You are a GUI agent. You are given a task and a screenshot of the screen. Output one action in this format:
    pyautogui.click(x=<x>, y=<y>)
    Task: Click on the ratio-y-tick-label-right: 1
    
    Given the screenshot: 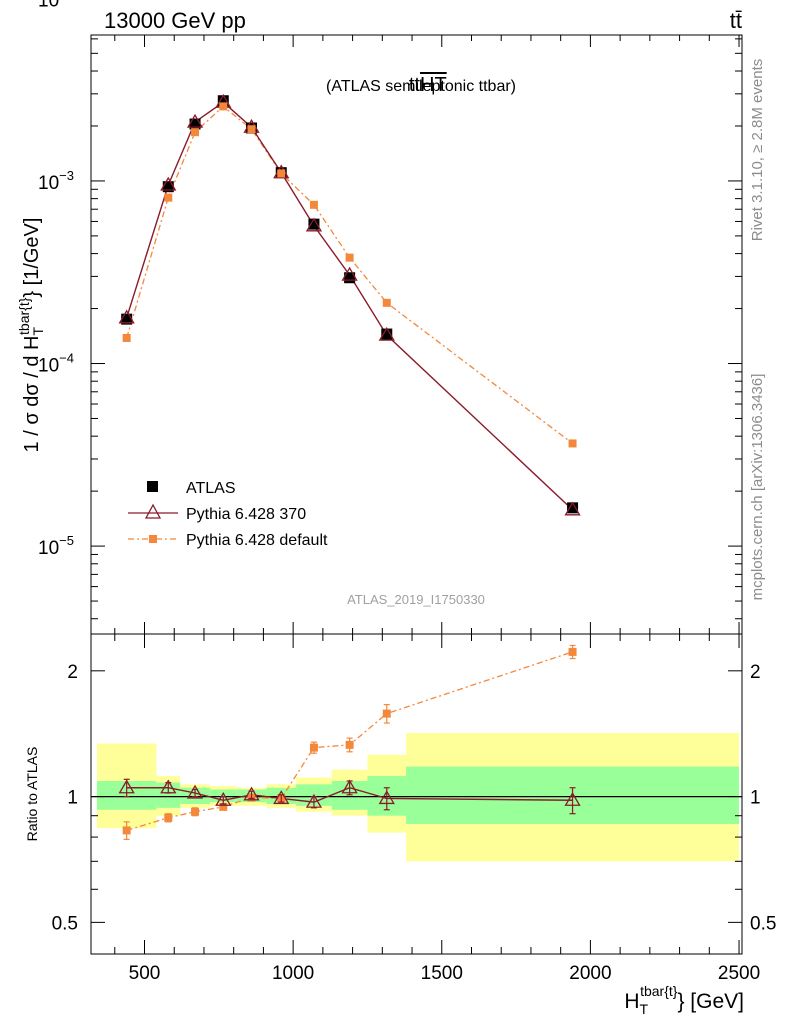 What is the action you would take?
    pyautogui.click(x=755, y=798)
    